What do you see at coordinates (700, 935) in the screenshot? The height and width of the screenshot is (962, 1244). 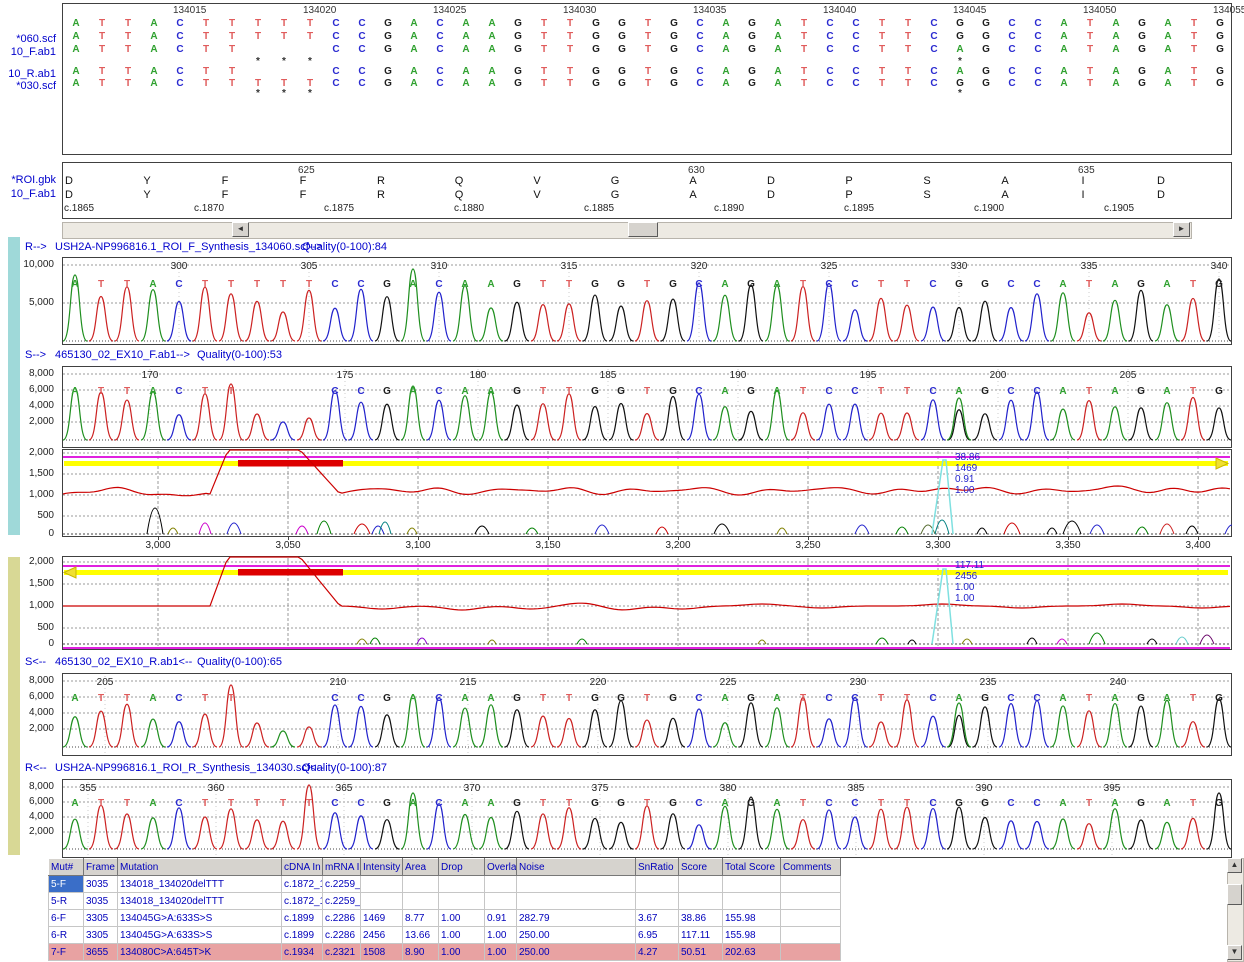 I see `table-cell: 117.11` at bounding box center [700, 935].